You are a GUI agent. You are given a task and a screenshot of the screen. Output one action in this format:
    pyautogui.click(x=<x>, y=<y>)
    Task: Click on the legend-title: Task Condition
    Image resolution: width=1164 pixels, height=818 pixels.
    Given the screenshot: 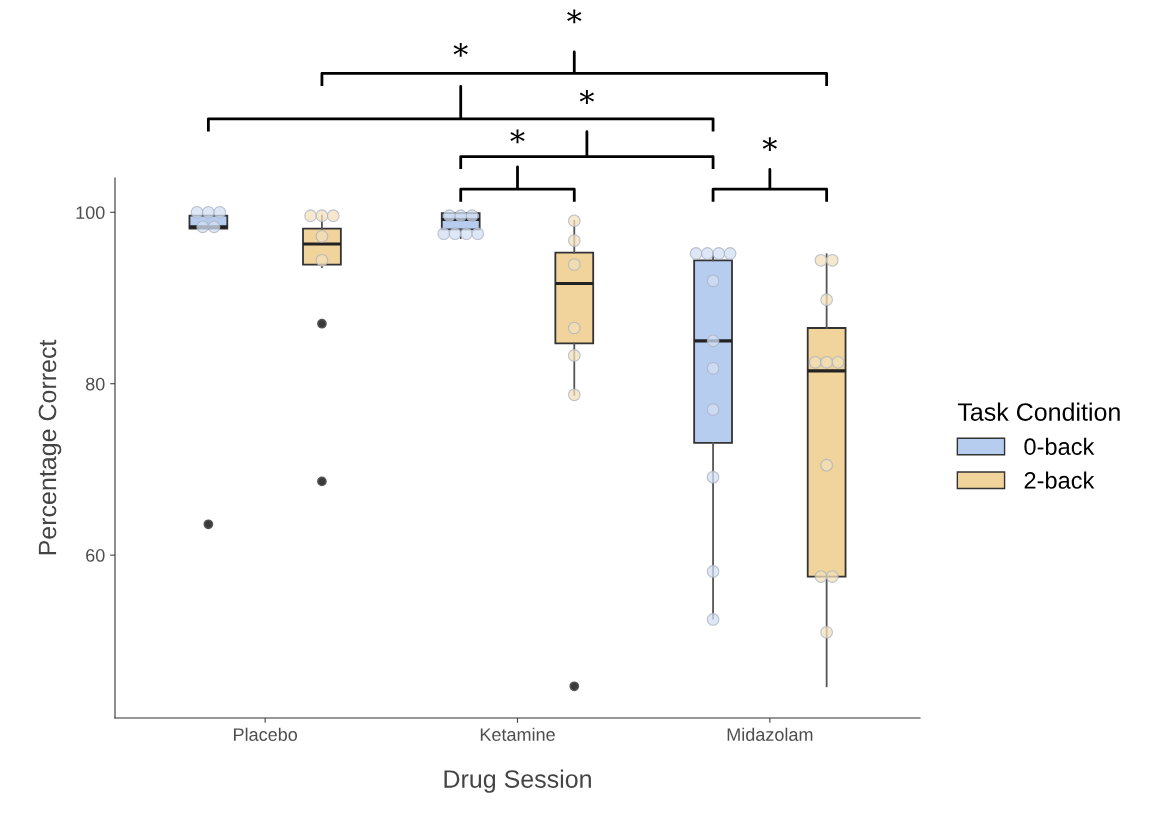 What is the action you would take?
    pyautogui.click(x=1038, y=411)
    